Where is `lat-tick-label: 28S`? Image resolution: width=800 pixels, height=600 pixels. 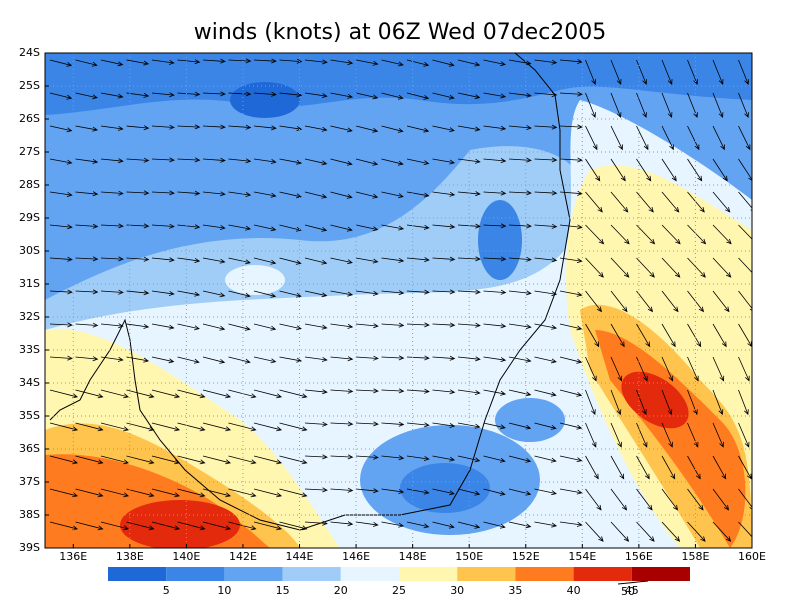
lat-tick-label: 28S is located at coordinates (29, 184).